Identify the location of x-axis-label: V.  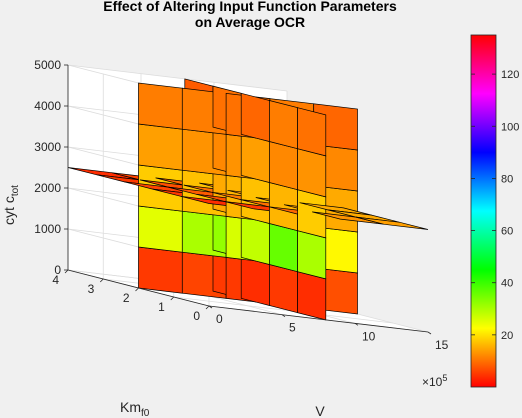
(320, 410).